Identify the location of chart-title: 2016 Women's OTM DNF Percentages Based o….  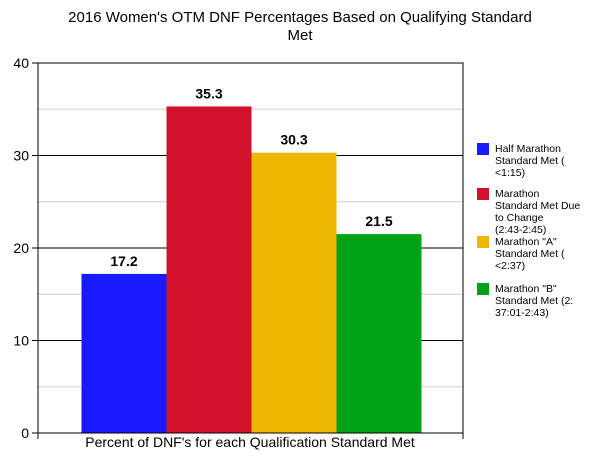
(300, 26).